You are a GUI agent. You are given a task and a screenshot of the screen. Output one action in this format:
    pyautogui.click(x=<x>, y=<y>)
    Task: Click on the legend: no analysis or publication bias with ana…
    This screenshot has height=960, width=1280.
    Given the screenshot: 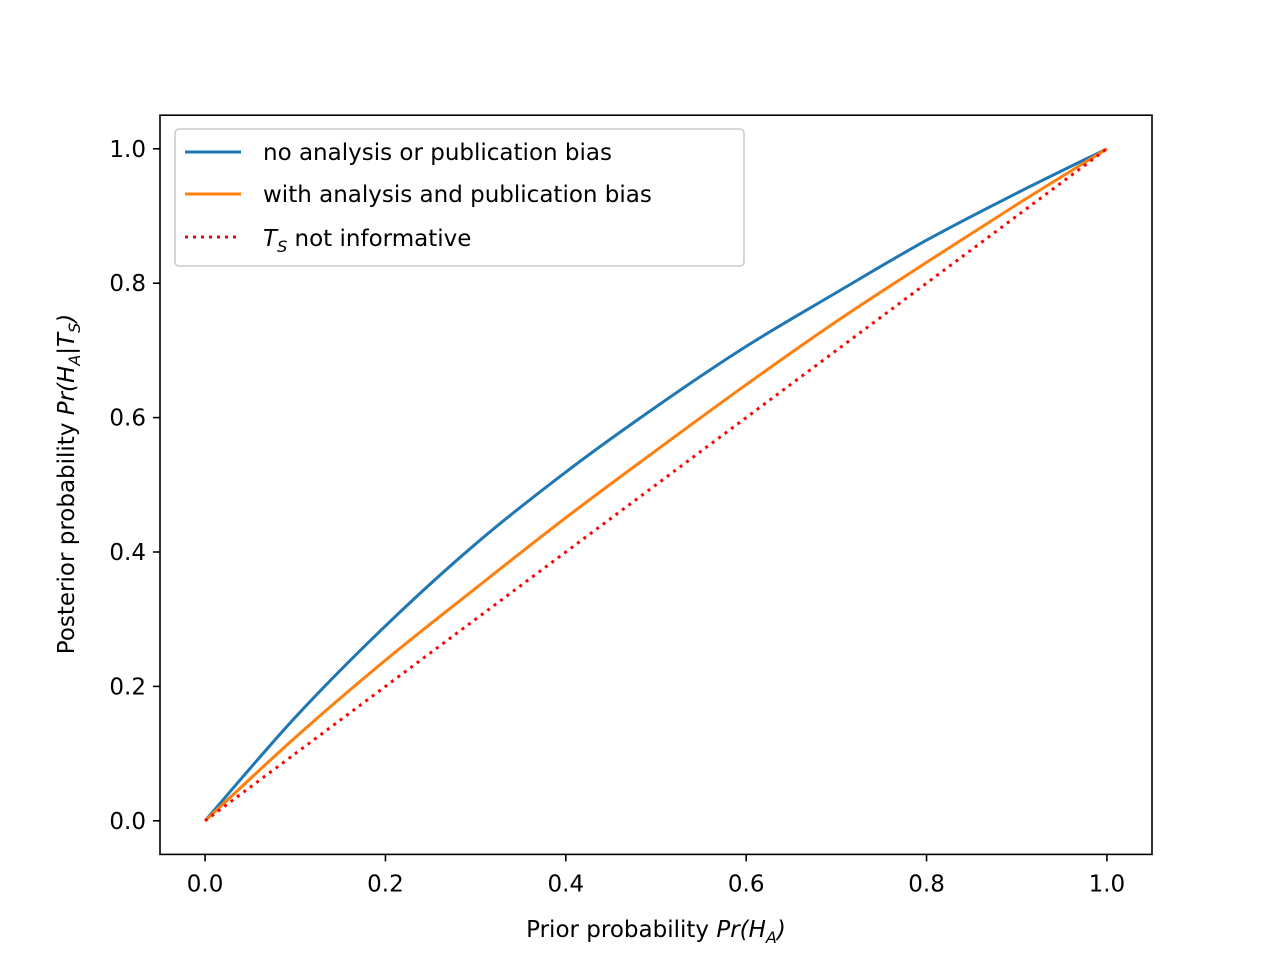 What is the action you would take?
    pyautogui.click(x=459, y=197)
    